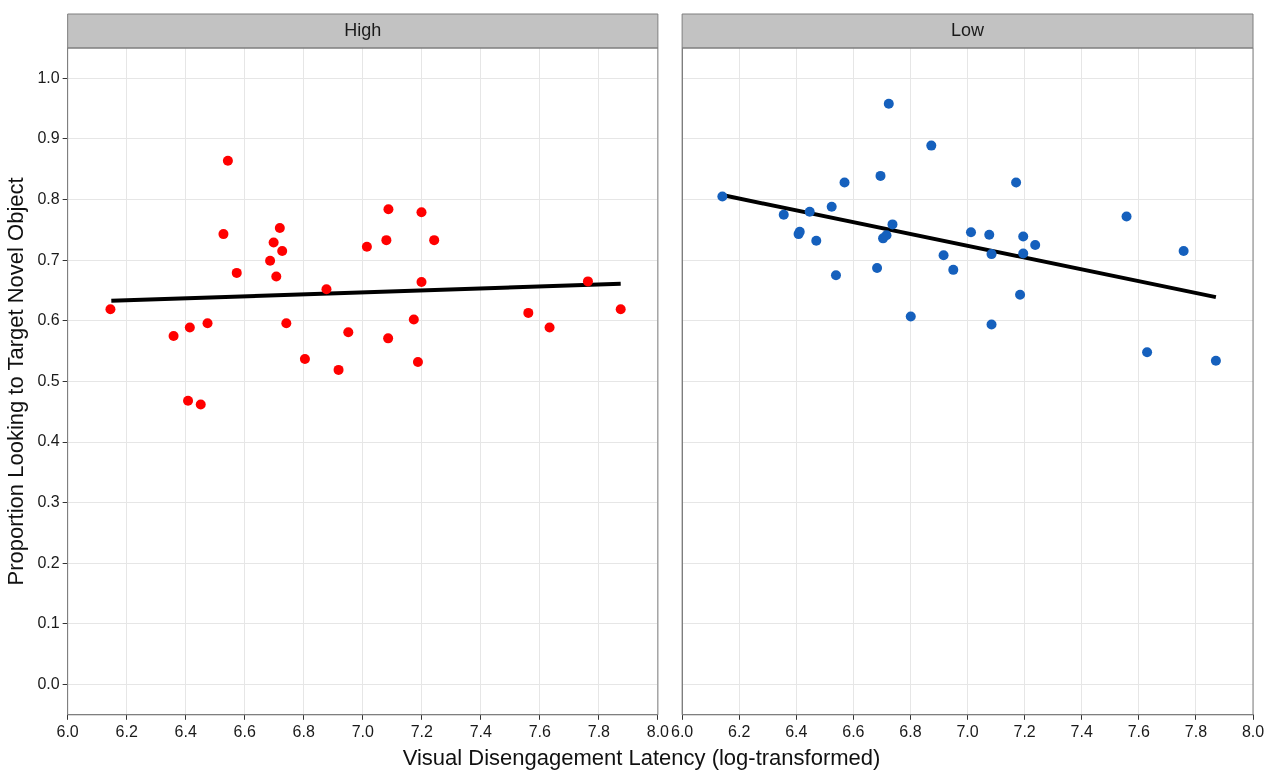  Describe the element at coordinates (48, 198) in the screenshot. I see `y-tick-label: 0.8` at that location.